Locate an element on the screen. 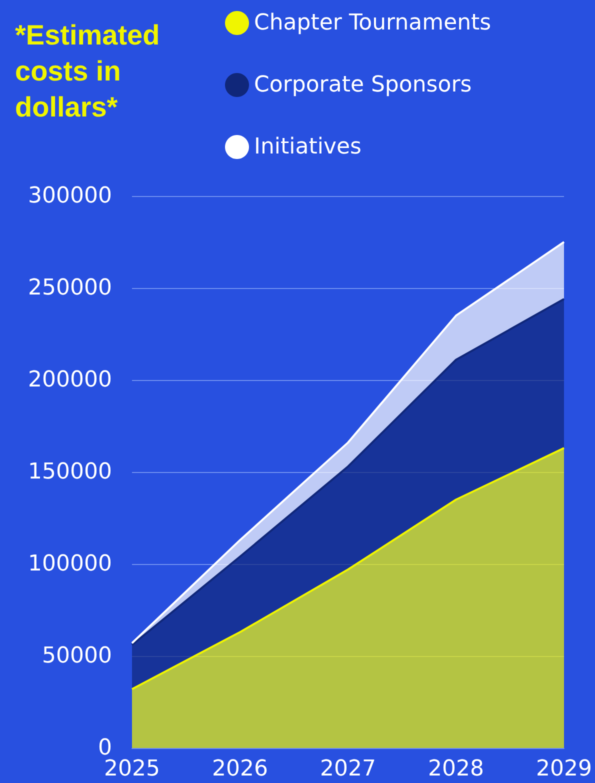 The width and height of the screenshot is (595, 783). chart-title: *Estimated costs in dollars* is located at coordinates (87, 71).